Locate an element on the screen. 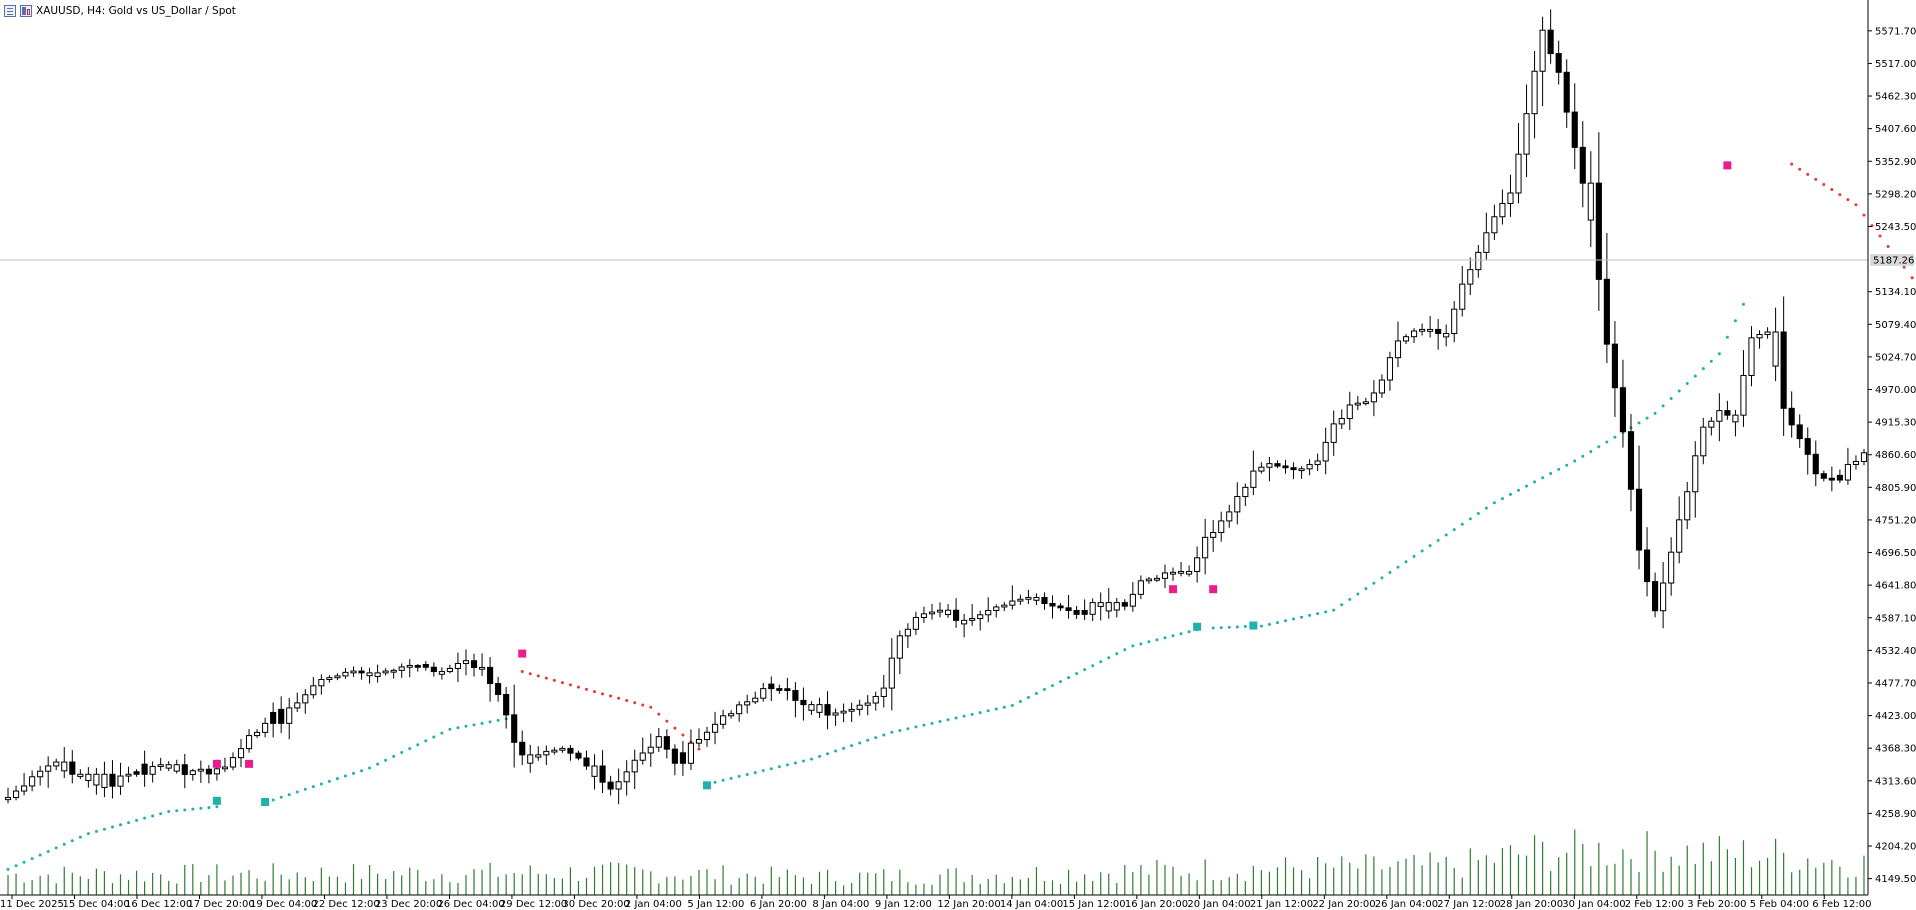  time-tick-label: 3 Feb 20:00 is located at coordinates (1716, 904).